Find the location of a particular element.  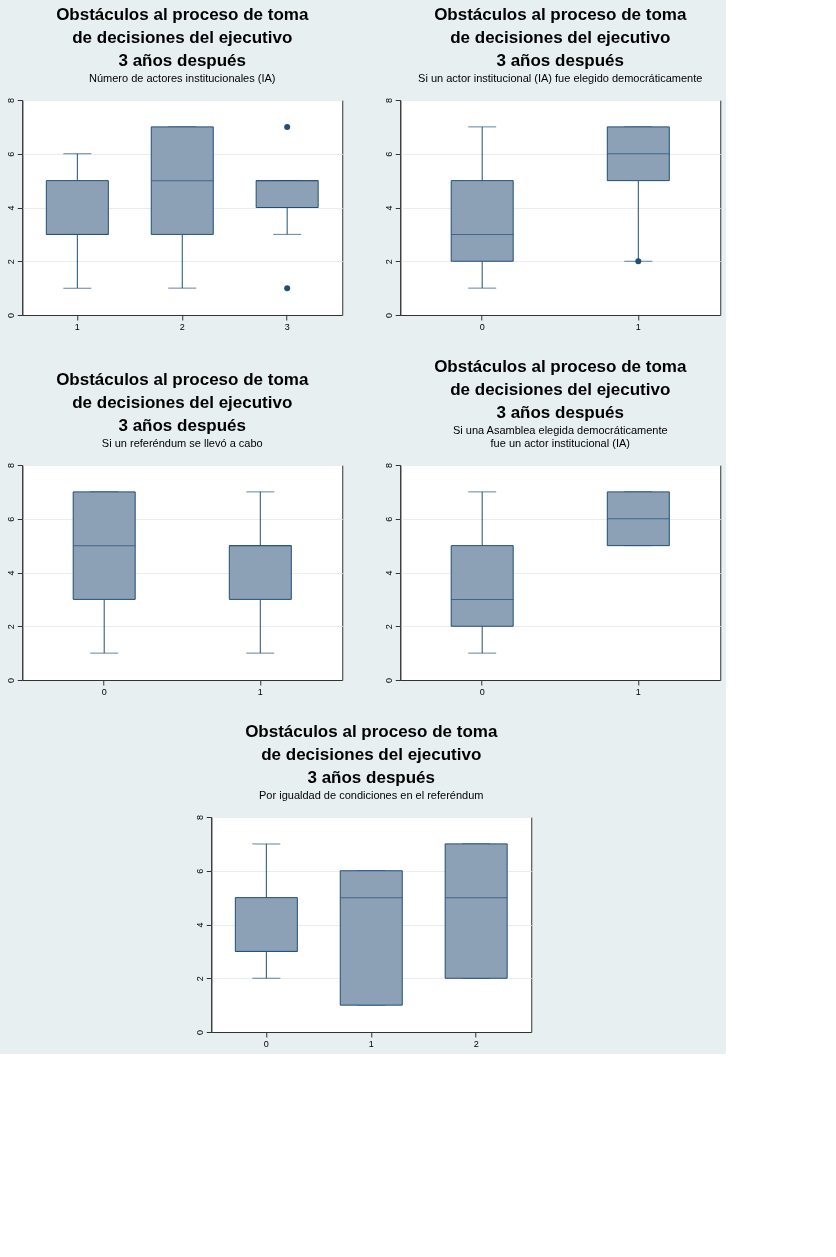

x-tick-label: 3 is located at coordinates (287, 326).